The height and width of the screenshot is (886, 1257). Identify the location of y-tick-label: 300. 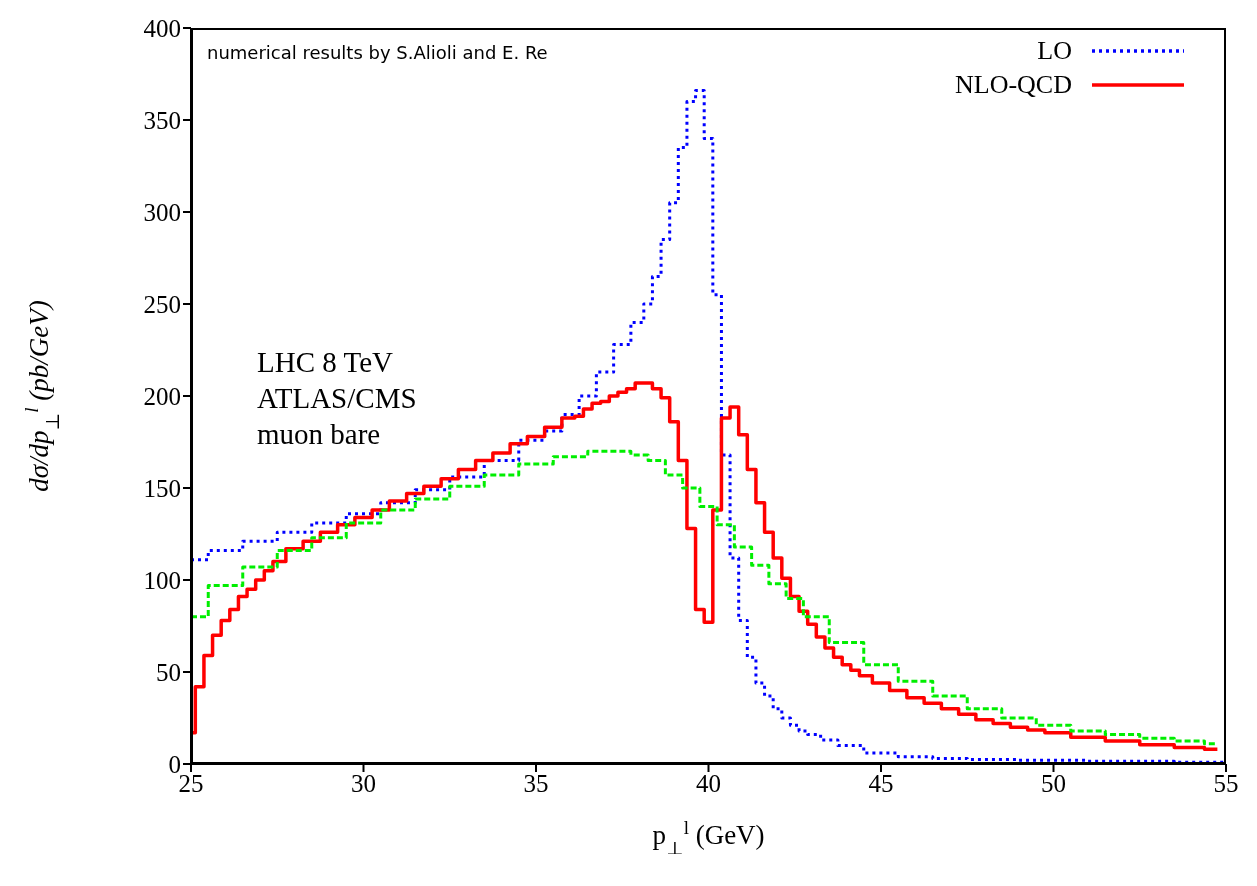
(162, 212).